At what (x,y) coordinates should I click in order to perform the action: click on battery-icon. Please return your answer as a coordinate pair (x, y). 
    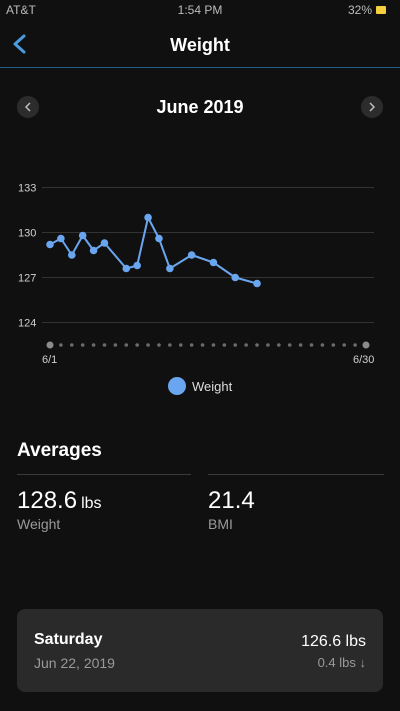
    Looking at the image, I should click on (381, 10).